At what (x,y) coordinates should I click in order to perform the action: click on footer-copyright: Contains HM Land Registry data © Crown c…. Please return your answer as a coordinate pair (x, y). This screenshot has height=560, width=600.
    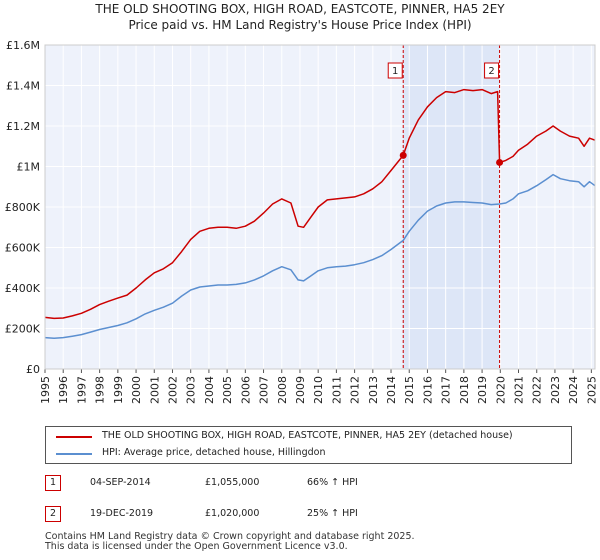
    Looking at the image, I should click on (230, 536).